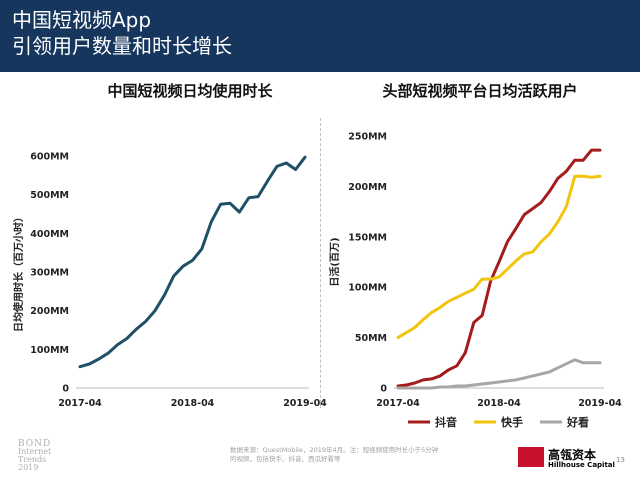 The width and height of the screenshot is (640, 480). What do you see at coordinates (367, 187) in the screenshot?
I see `right-y-tick: 200MM` at bounding box center [367, 187].